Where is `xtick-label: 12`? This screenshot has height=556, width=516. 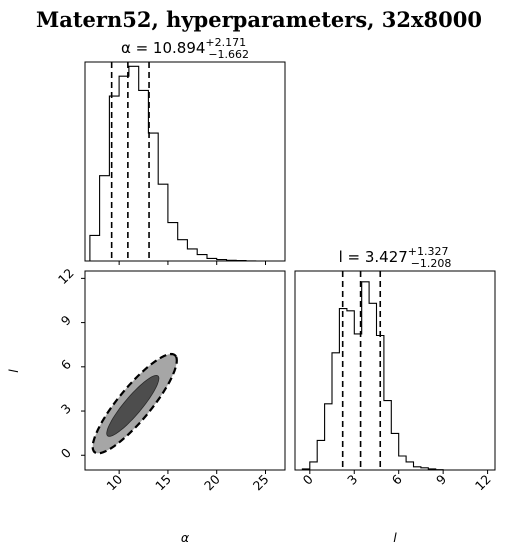
xtick-label: 12 is located at coordinates (483, 483).